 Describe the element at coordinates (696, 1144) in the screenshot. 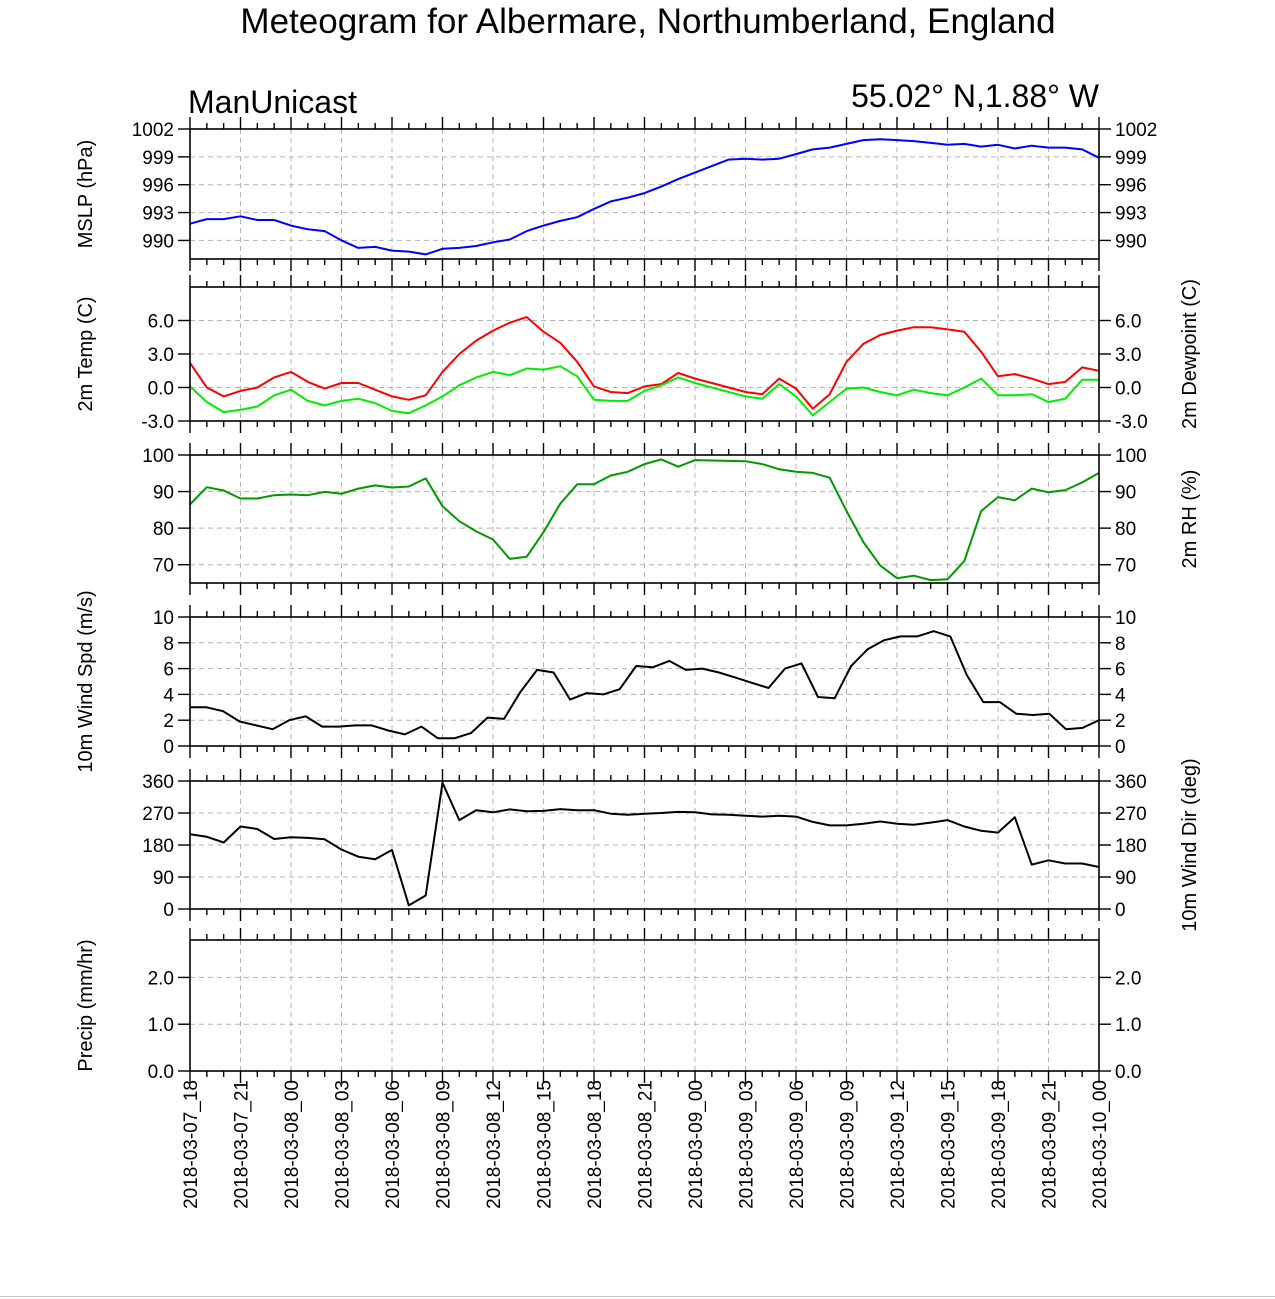

I see `x-tick-label: 2018-03-09_00` at that location.